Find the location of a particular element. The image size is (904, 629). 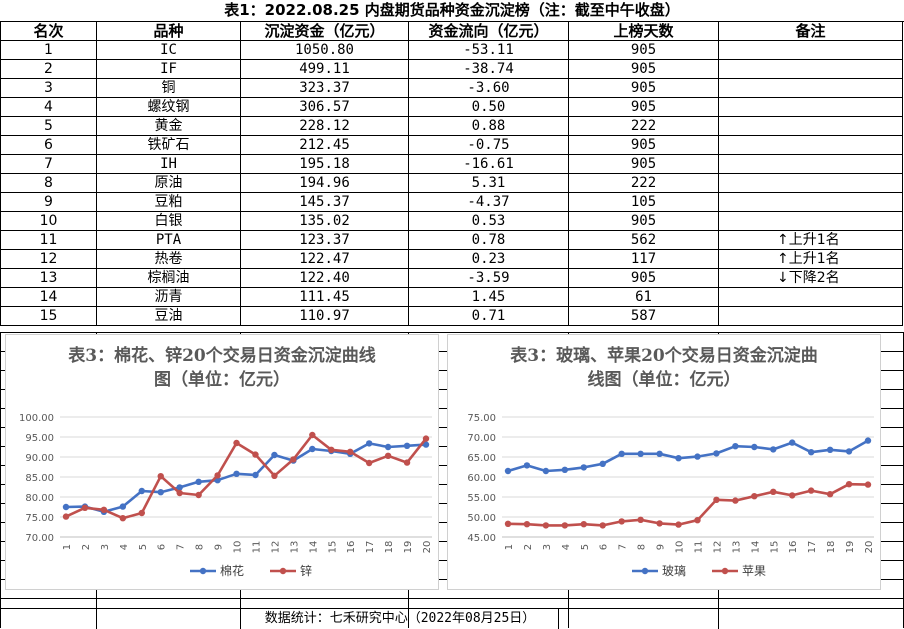

days-cell: 105 is located at coordinates (643, 202).